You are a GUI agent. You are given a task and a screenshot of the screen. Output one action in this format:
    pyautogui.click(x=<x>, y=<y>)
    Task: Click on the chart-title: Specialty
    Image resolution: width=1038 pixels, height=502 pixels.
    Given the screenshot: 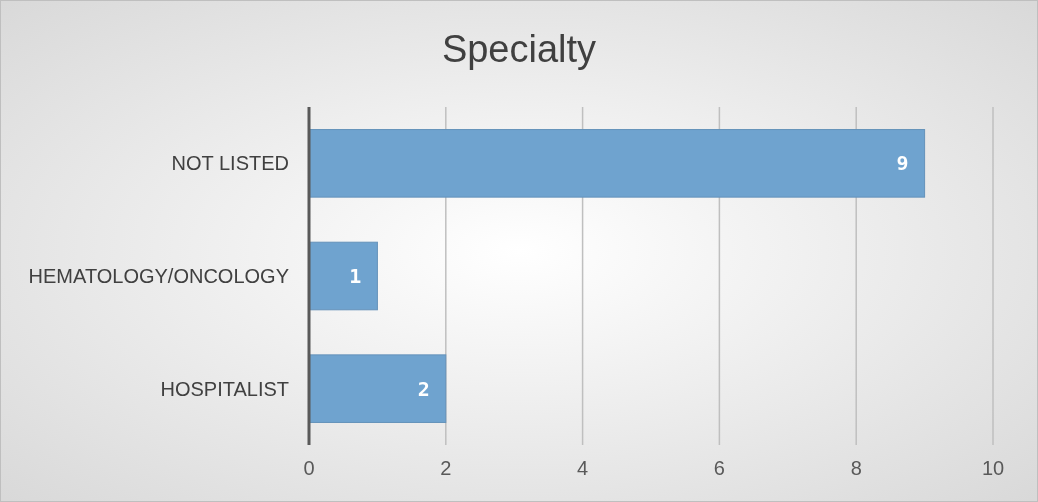 What is the action you would take?
    pyautogui.click(x=519, y=49)
    